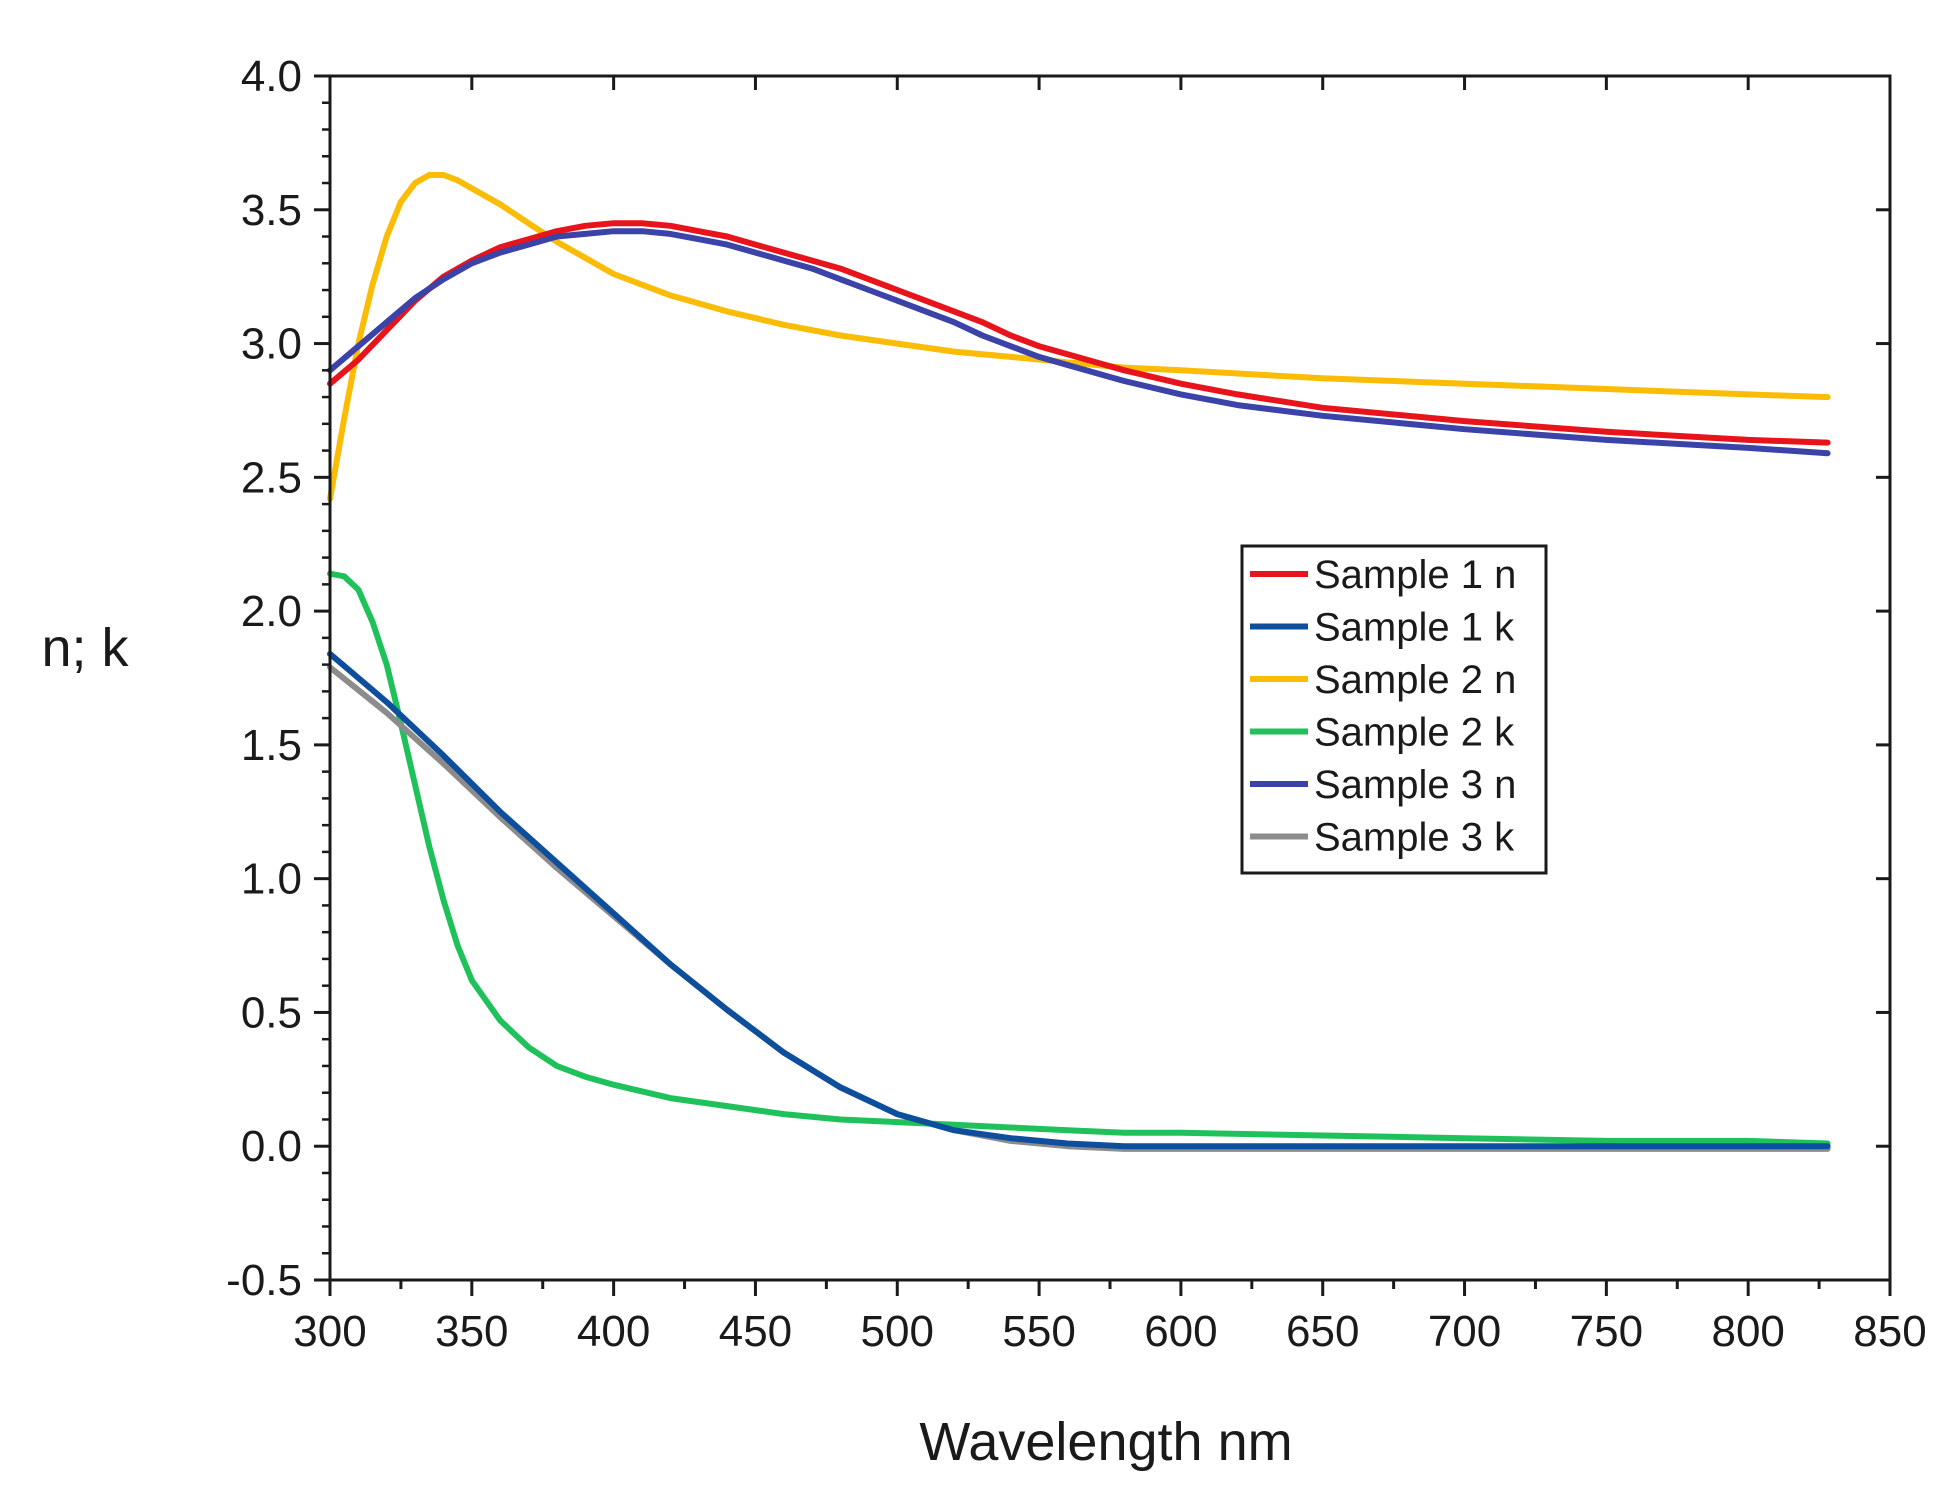 The width and height of the screenshot is (1954, 1487). Describe the element at coordinates (1414, 628) in the screenshot. I see `legend-label: Sample 1 k` at that location.